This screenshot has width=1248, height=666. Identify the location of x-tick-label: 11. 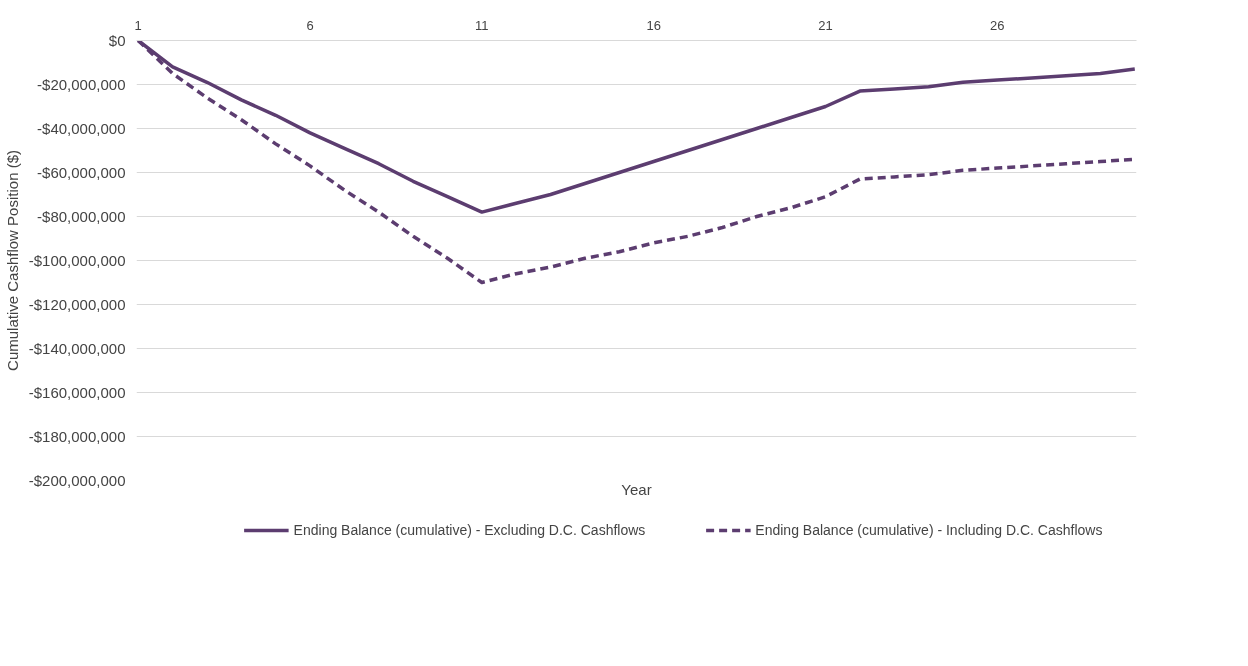
(482, 25).